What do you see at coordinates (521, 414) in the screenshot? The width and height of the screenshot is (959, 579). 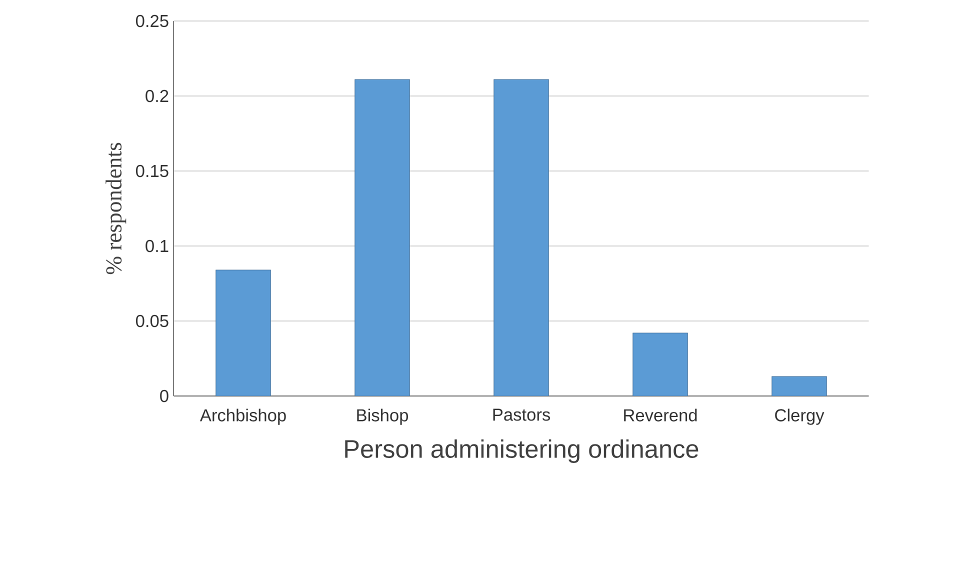 I see `x-tick-label: Pastors` at bounding box center [521, 414].